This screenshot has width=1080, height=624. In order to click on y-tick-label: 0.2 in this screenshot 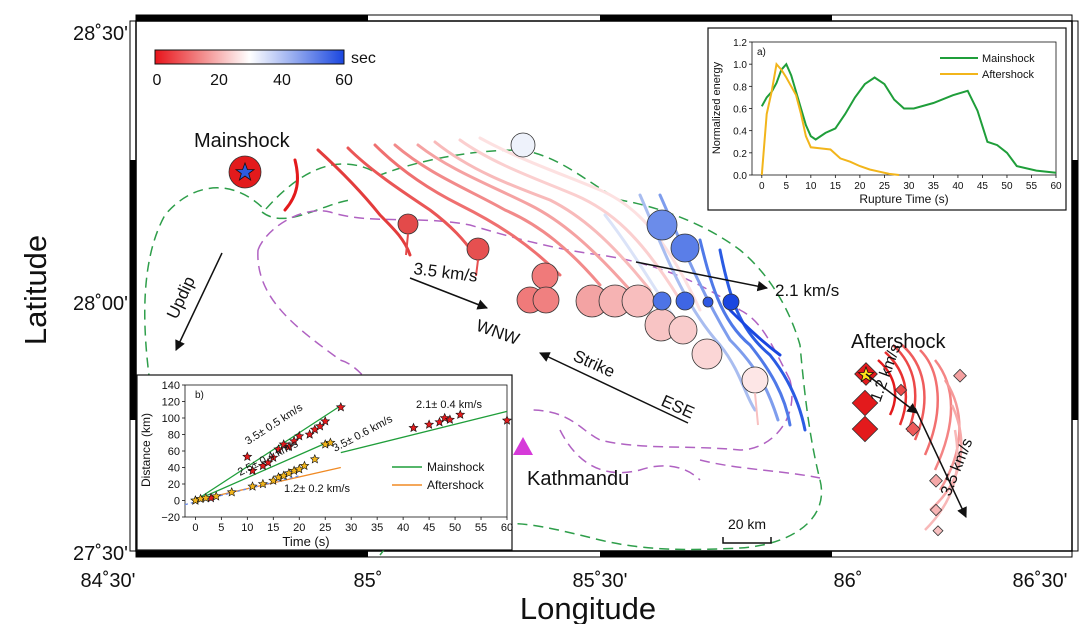, I will do `click(740, 154)`.